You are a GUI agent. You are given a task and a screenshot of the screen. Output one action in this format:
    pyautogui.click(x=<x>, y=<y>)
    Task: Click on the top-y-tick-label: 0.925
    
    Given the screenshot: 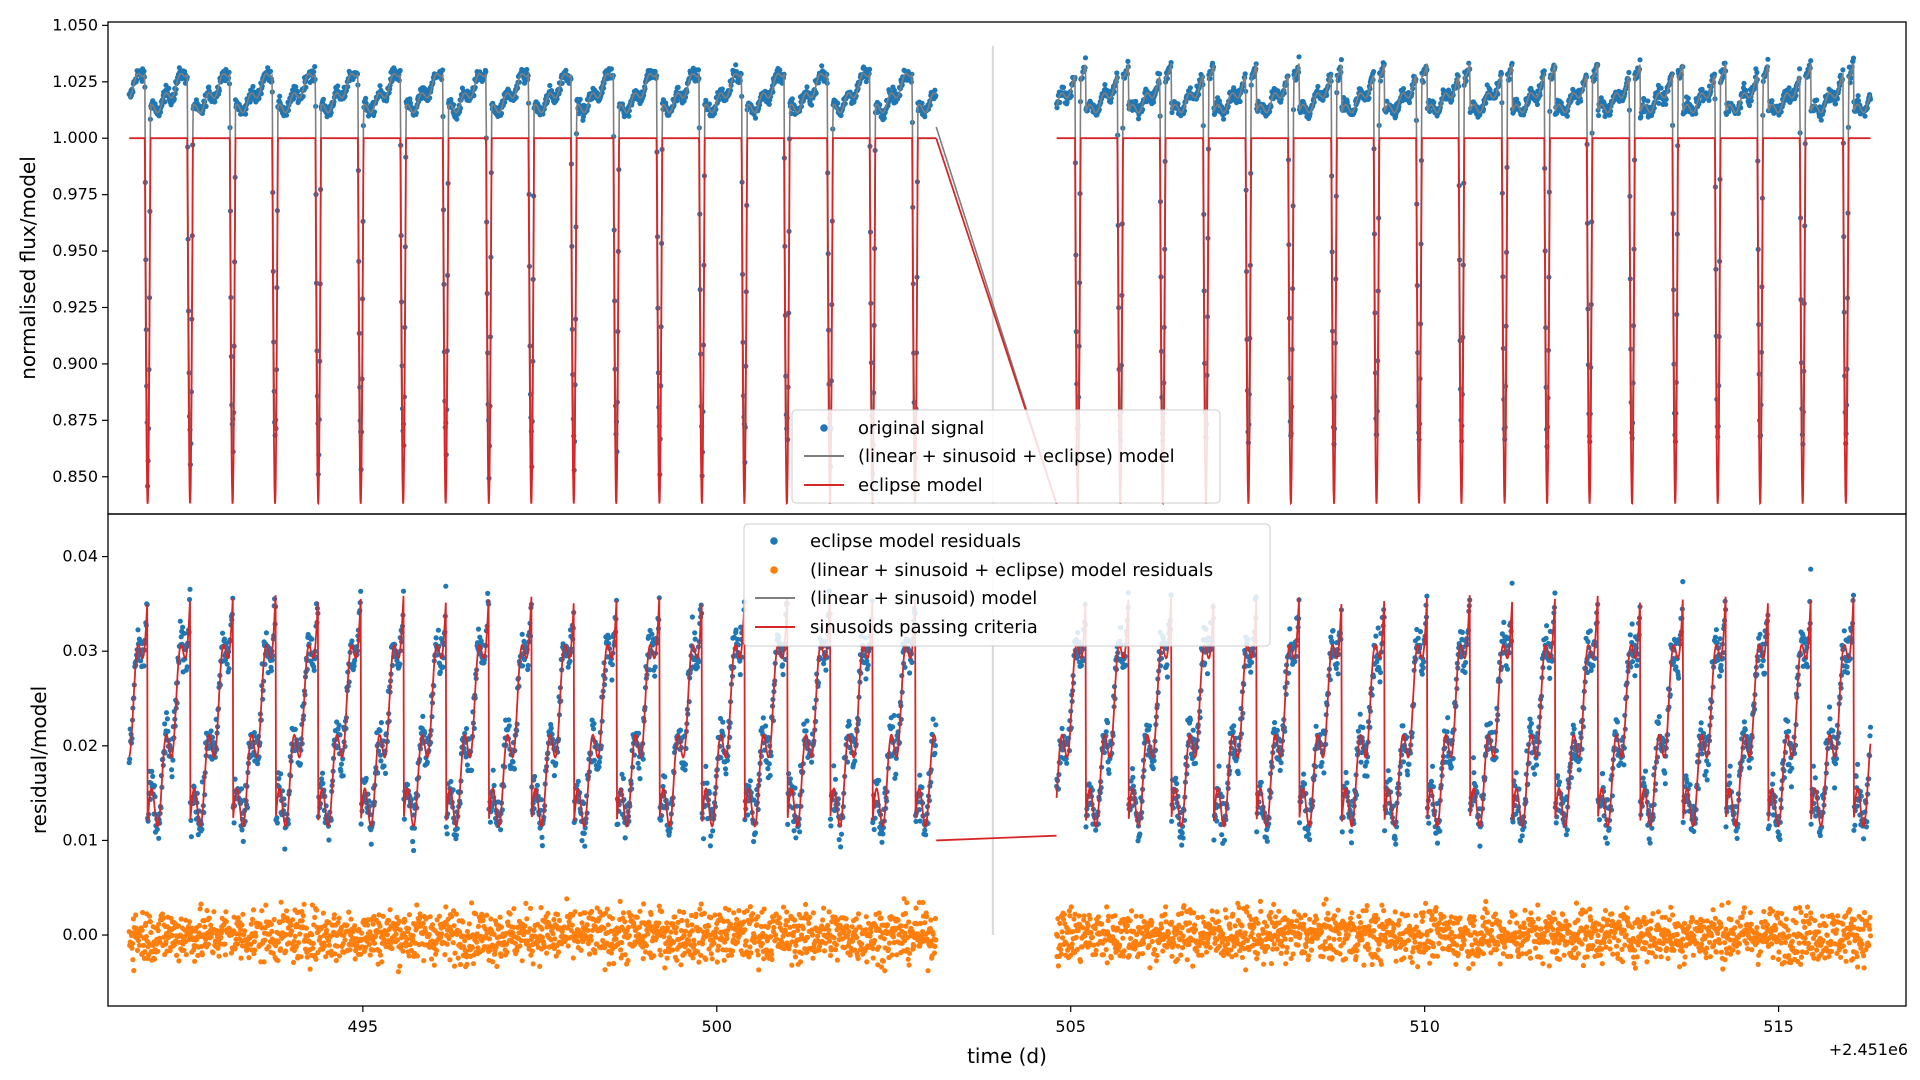 What is the action you would take?
    pyautogui.click(x=75, y=306)
    